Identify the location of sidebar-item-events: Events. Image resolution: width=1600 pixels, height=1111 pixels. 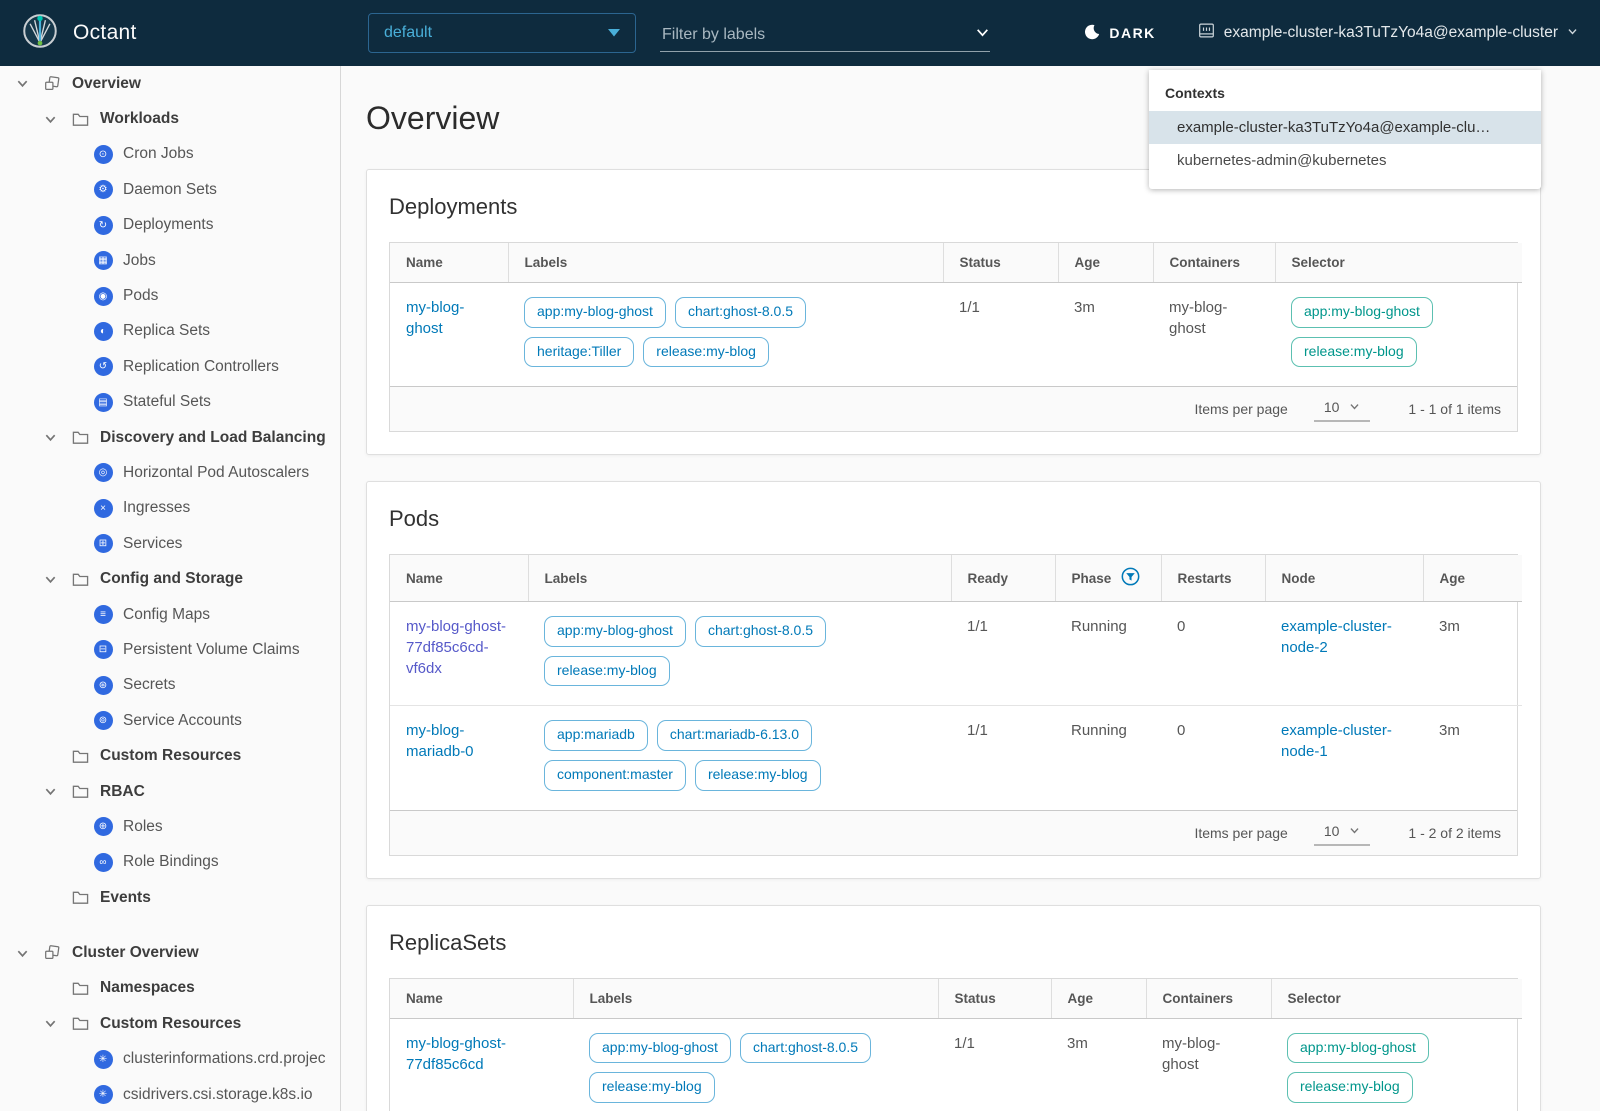
(170, 897).